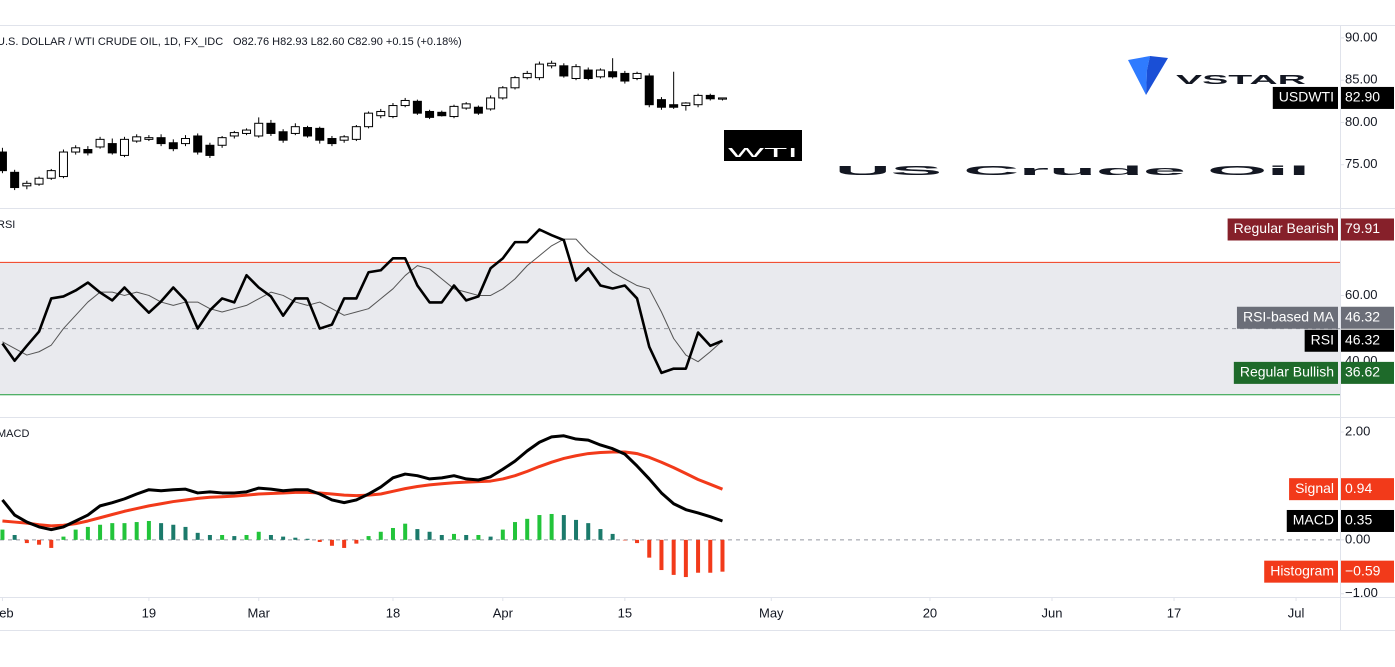 This screenshot has width=1395, height=667. I want to click on y-tick-label: 80.00, so click(1361, 121).